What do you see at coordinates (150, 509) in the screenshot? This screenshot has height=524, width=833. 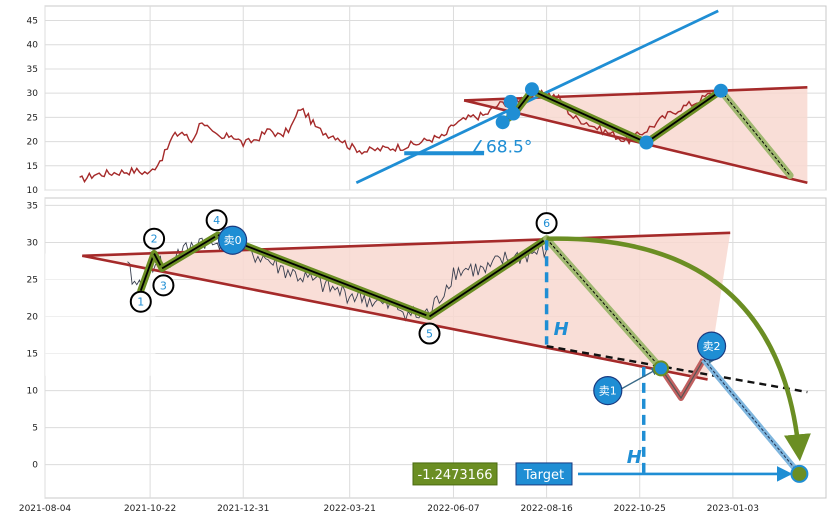 I see `x-tick-label: 2021-10-22` at bounding box center [150, 509].